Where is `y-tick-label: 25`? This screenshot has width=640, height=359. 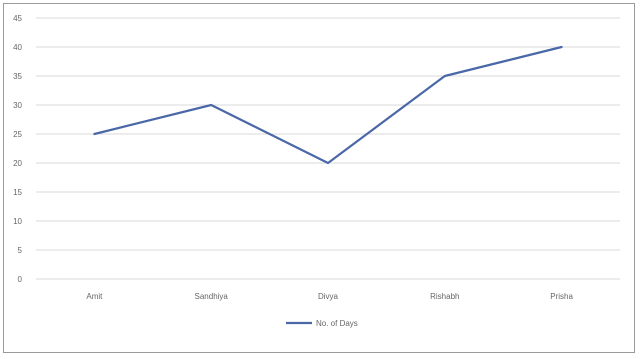 y-tick-label: 25 is located at coordinates (17, 134).